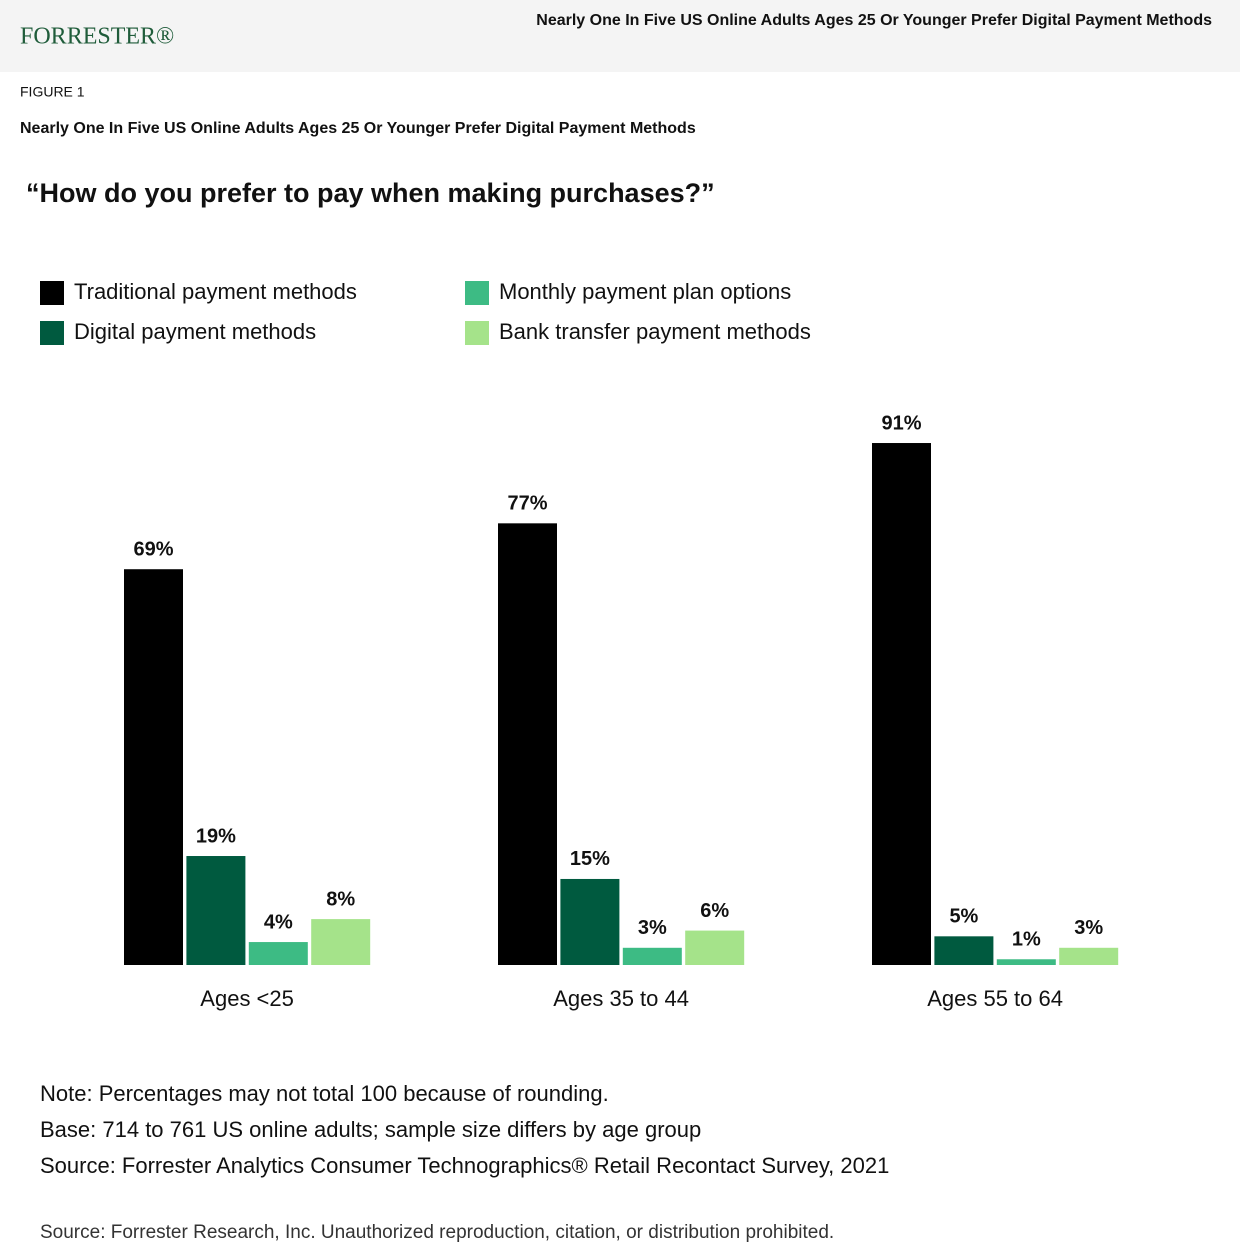 The width and height of the screenshot is (1240, 1249). What do you see at coordinates (195, 331) in the screenshot?
I see `legend-label: Digital payment methods` at bounding box center [195, 331].